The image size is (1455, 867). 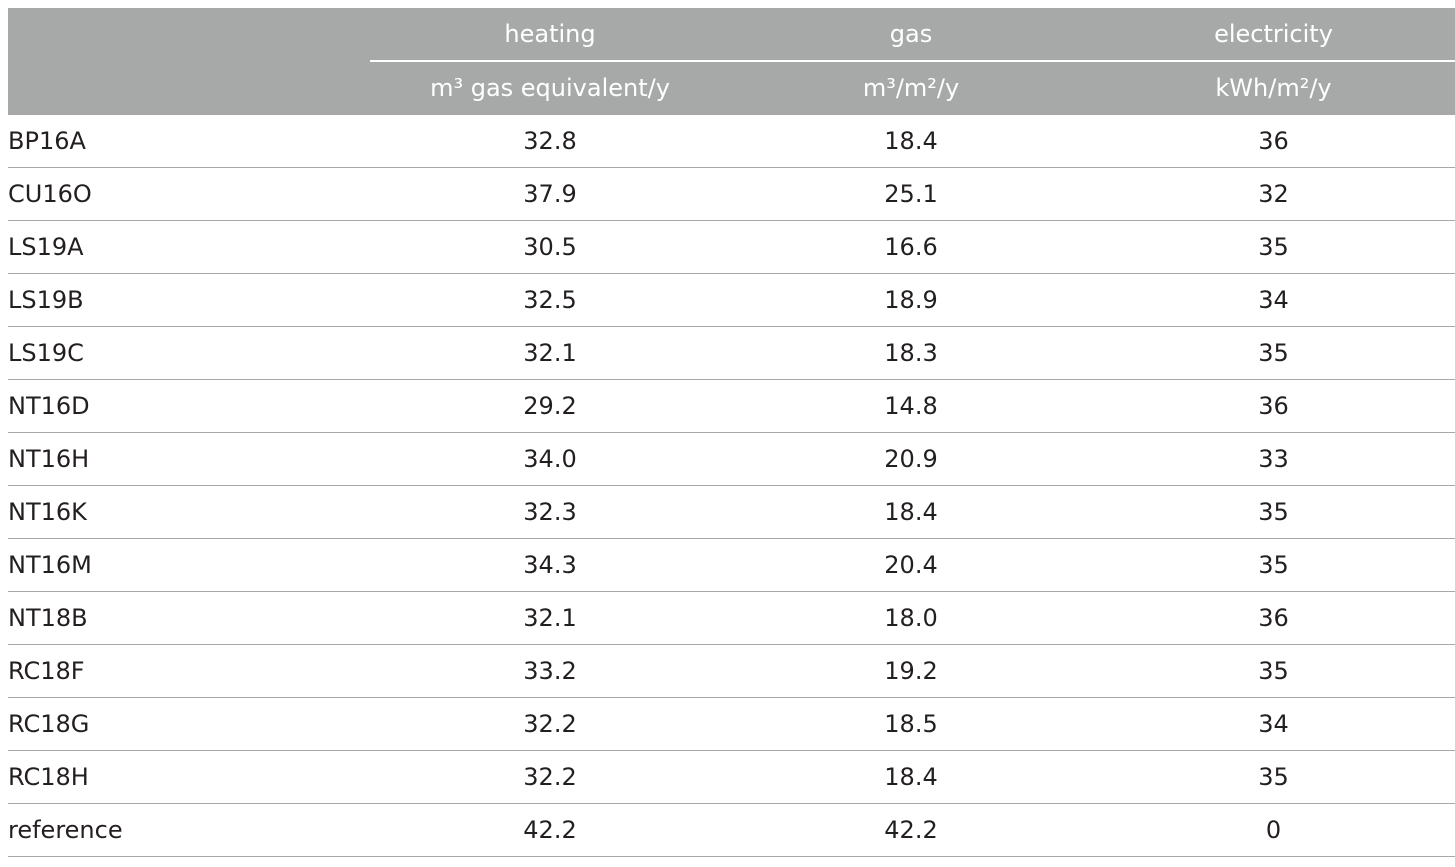 What do you see at coordinates (911, 88) in the screenshot?
I see `unit-header-gas: m³/m²/y` at bounding box center [911, 88].